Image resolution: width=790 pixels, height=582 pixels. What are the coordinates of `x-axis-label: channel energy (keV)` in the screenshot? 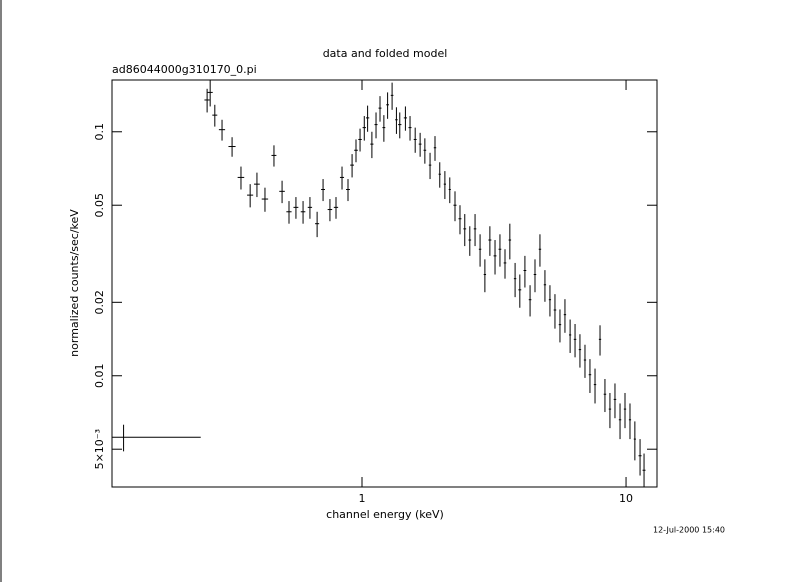 It's located at (385, 514).